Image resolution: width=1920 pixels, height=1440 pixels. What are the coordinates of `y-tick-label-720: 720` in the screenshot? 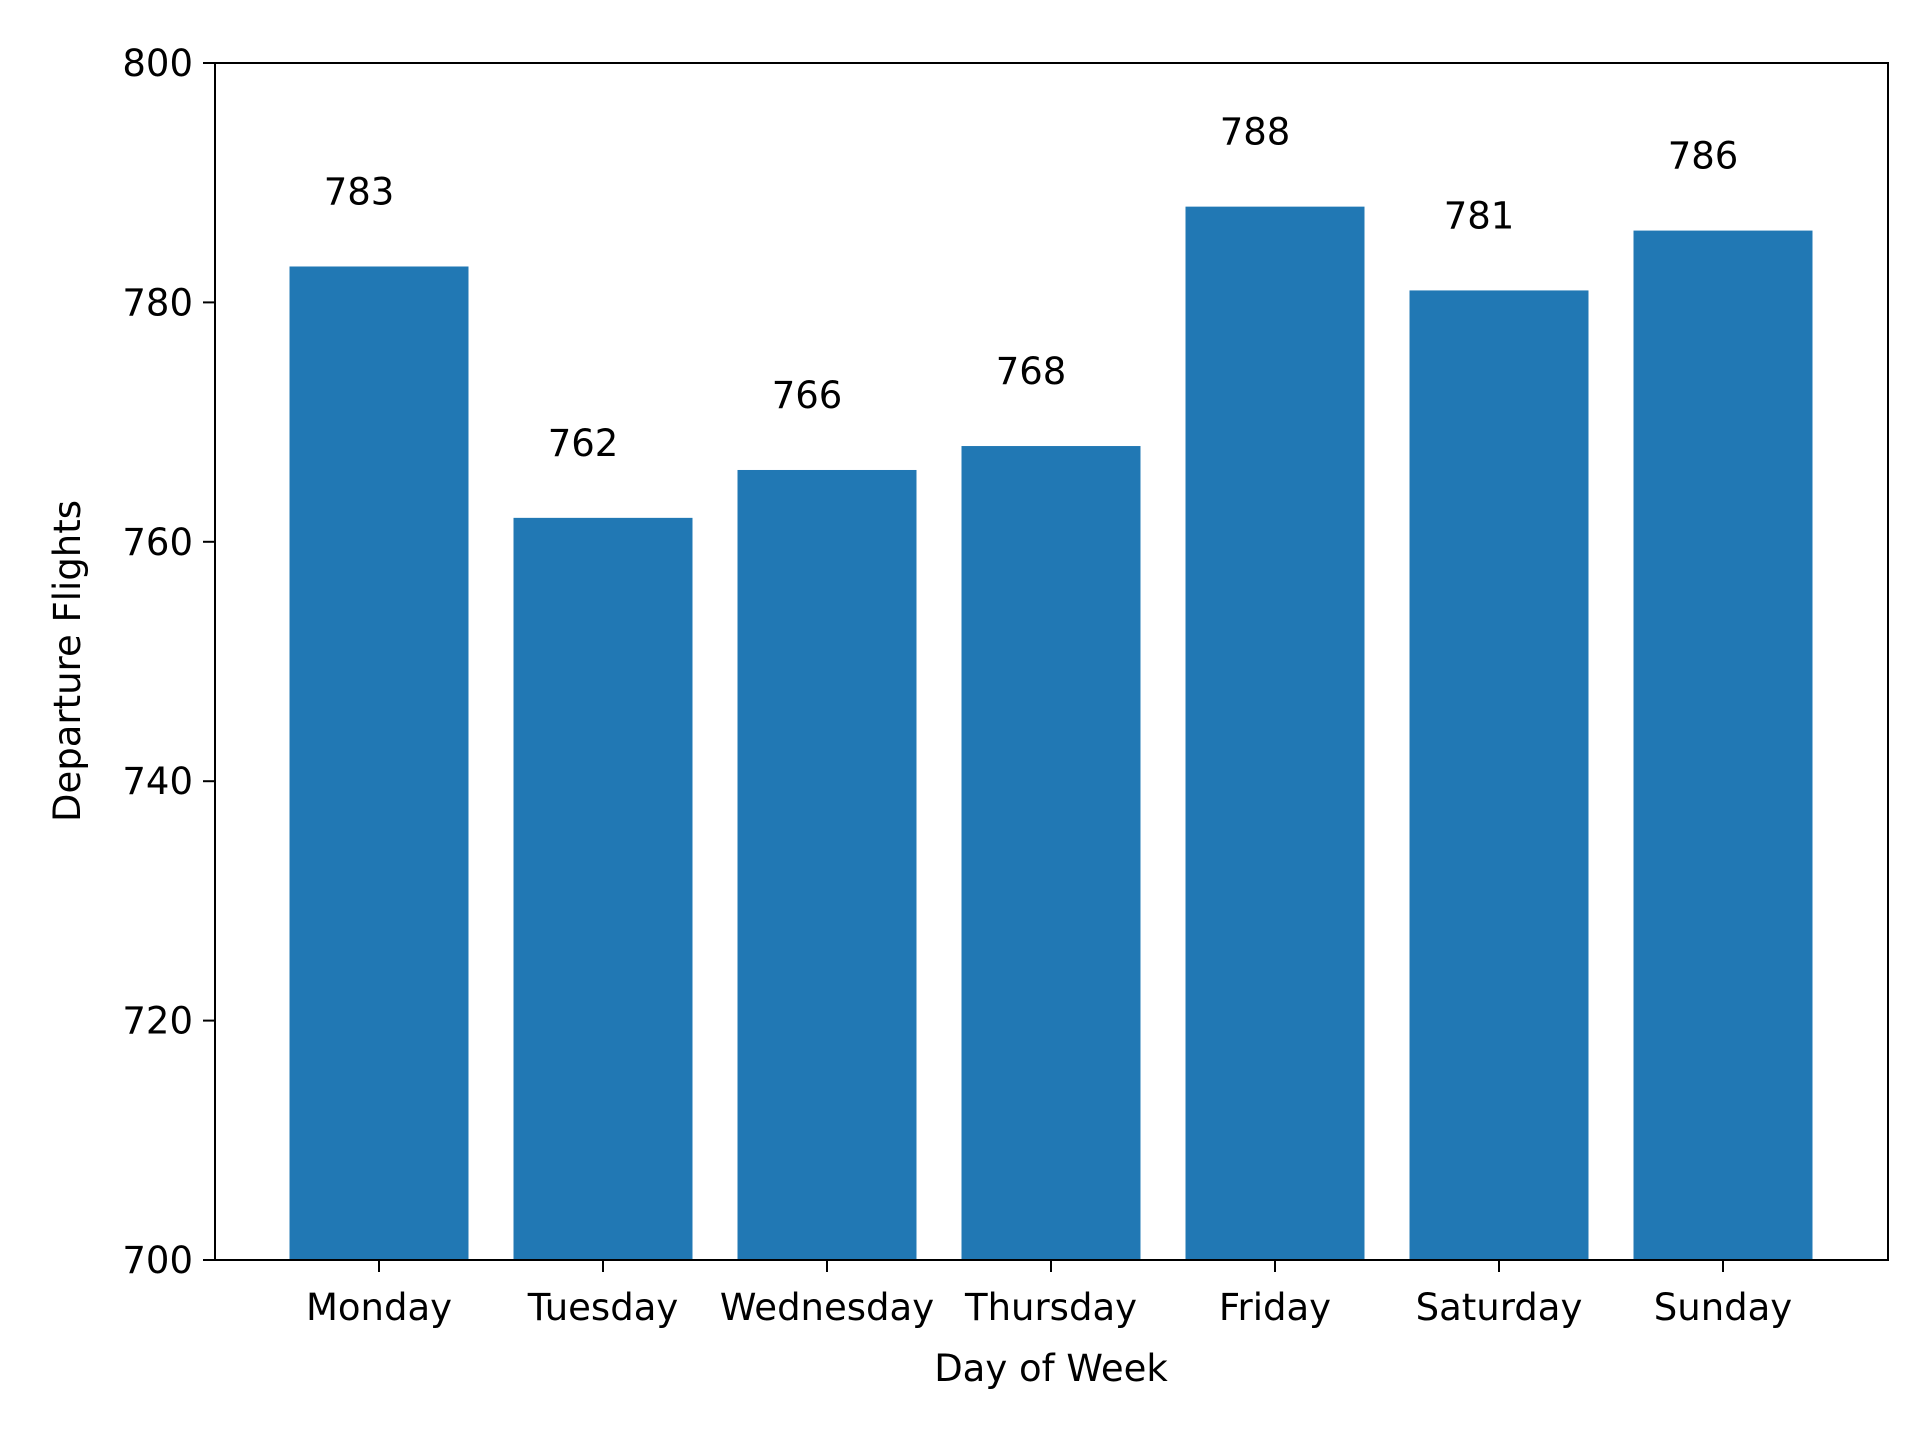 It's located at (157, 1021).